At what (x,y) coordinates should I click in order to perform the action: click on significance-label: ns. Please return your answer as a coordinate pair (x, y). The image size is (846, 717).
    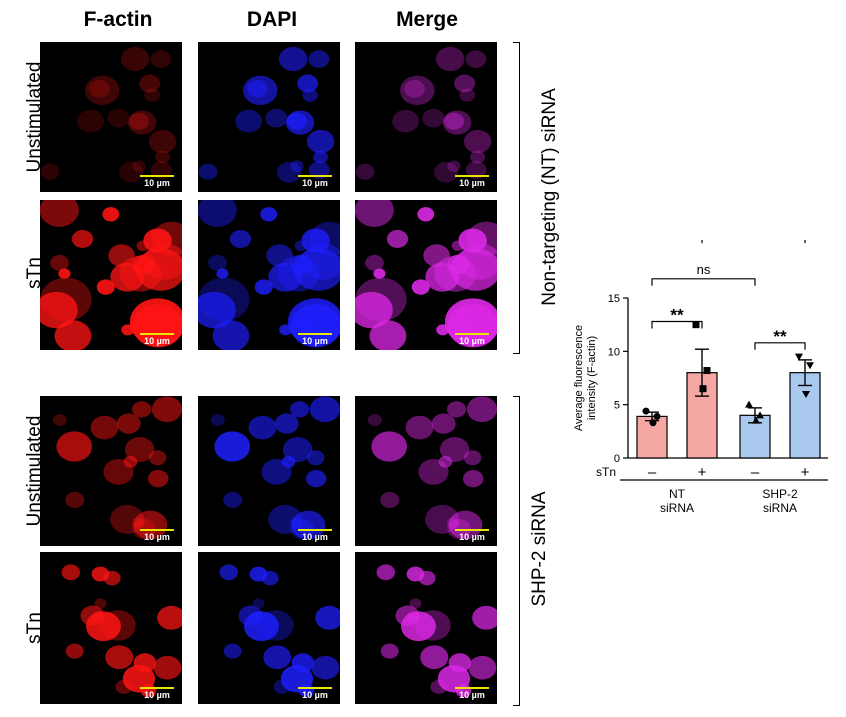
    Looking at the image, I should click on (704, 269).